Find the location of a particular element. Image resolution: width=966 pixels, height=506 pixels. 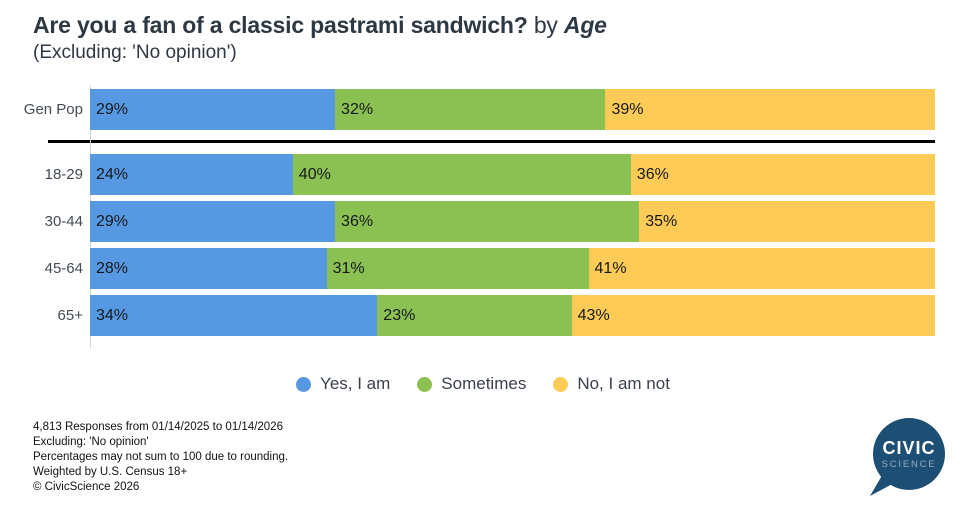

logo-bubble-circle is located at coordinates (909, 454).